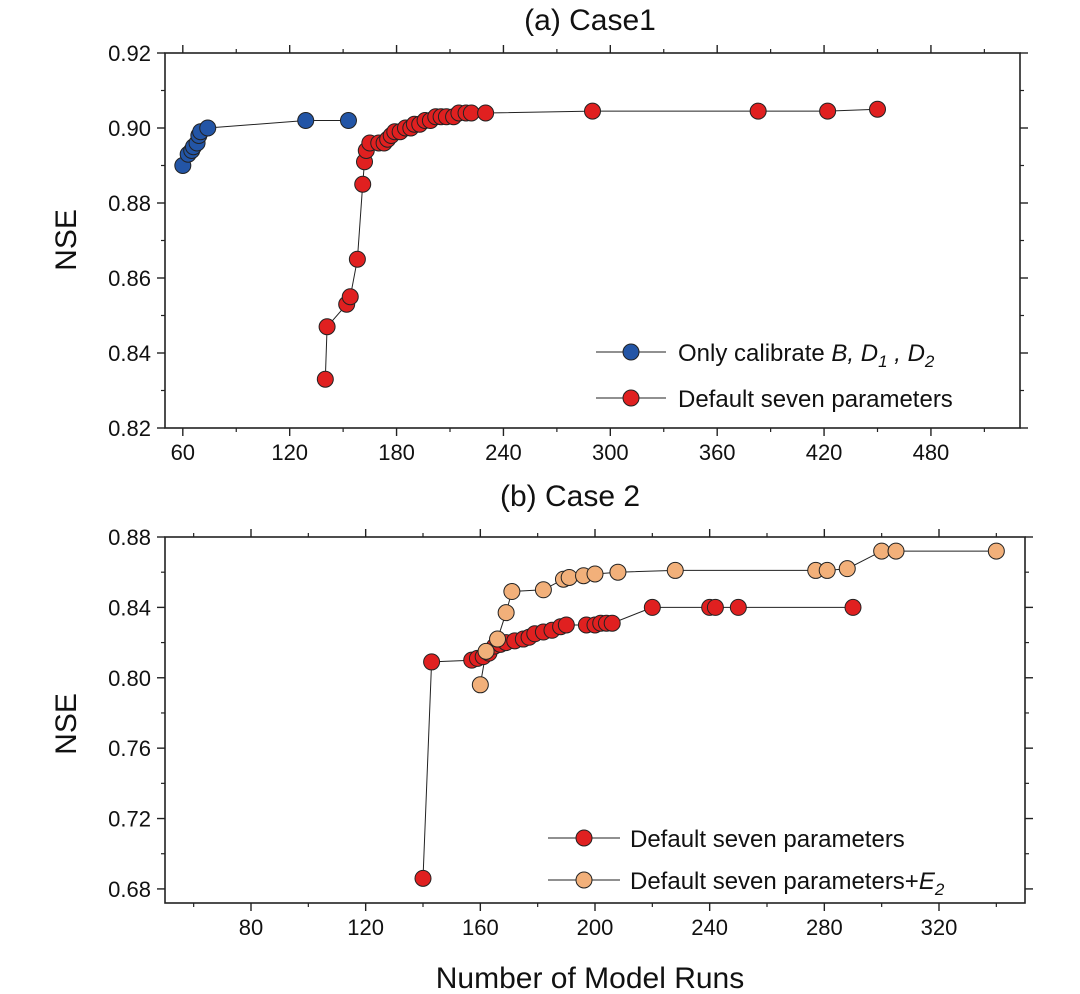  What do you see at coordinates (129, 748) in the screenshot?
I see `y-tick-label-b-2: 0.76` at bounding box center [129, 748].